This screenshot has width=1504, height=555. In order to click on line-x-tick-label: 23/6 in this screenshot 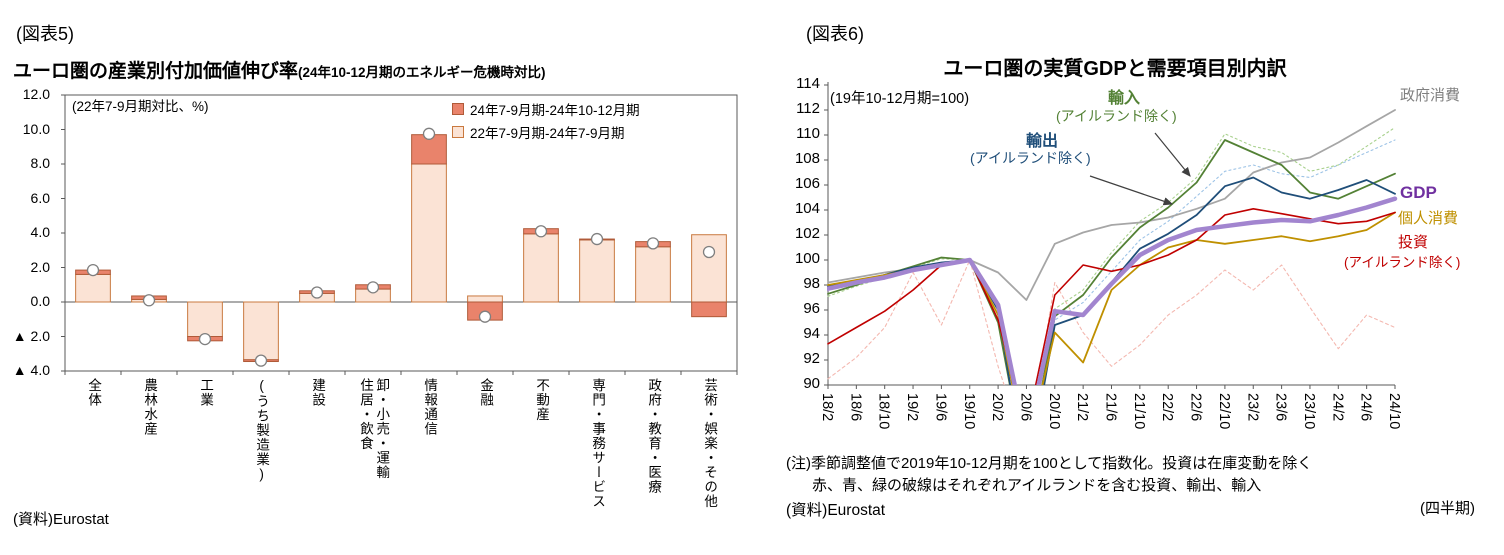, I will do `click(1280, 407)`.